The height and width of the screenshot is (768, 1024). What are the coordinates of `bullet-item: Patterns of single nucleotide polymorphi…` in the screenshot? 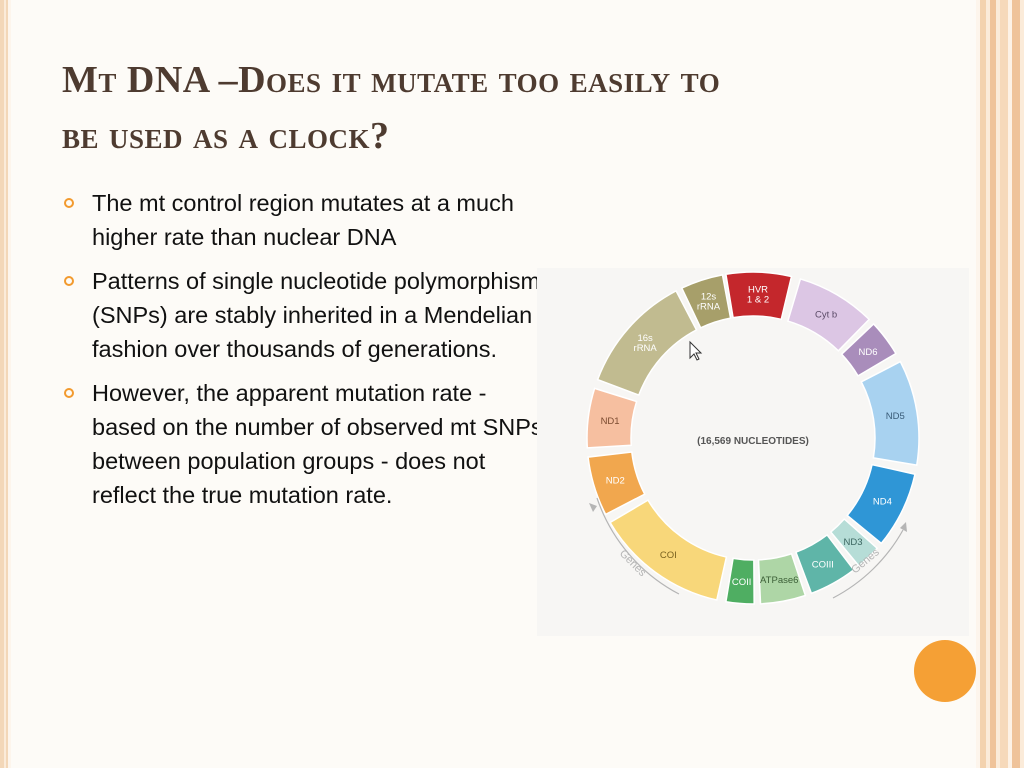 It's located at (307, 315).